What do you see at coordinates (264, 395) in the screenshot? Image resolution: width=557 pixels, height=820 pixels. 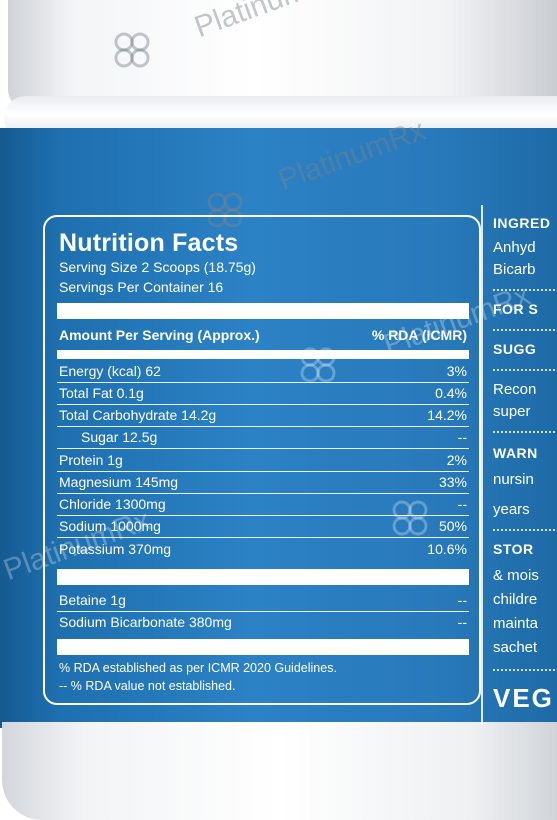 I see `nutrient-row: Total Fat 0.1g 0.4%` at bounding box center [264, 395].